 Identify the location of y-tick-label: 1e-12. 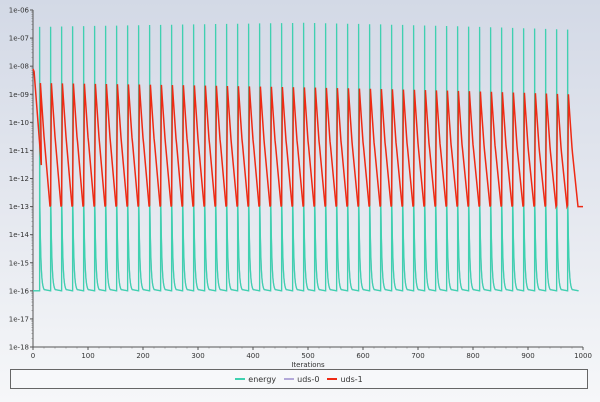
(19, 179).